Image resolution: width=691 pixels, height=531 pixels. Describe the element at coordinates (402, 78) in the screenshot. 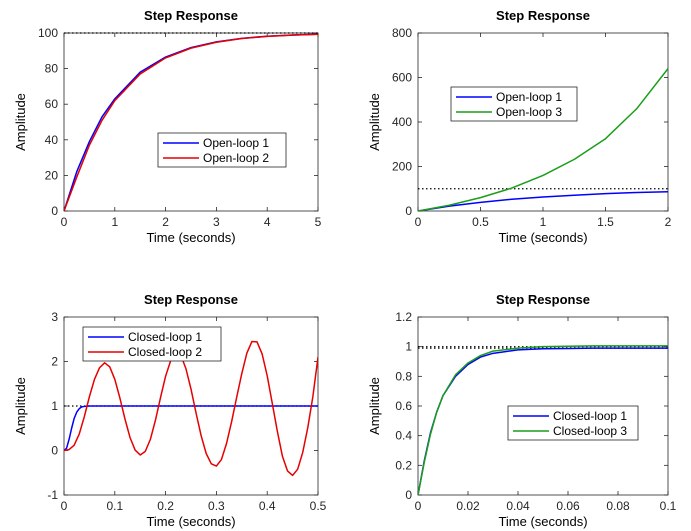

I see `y-tick-label: 600` at that location.